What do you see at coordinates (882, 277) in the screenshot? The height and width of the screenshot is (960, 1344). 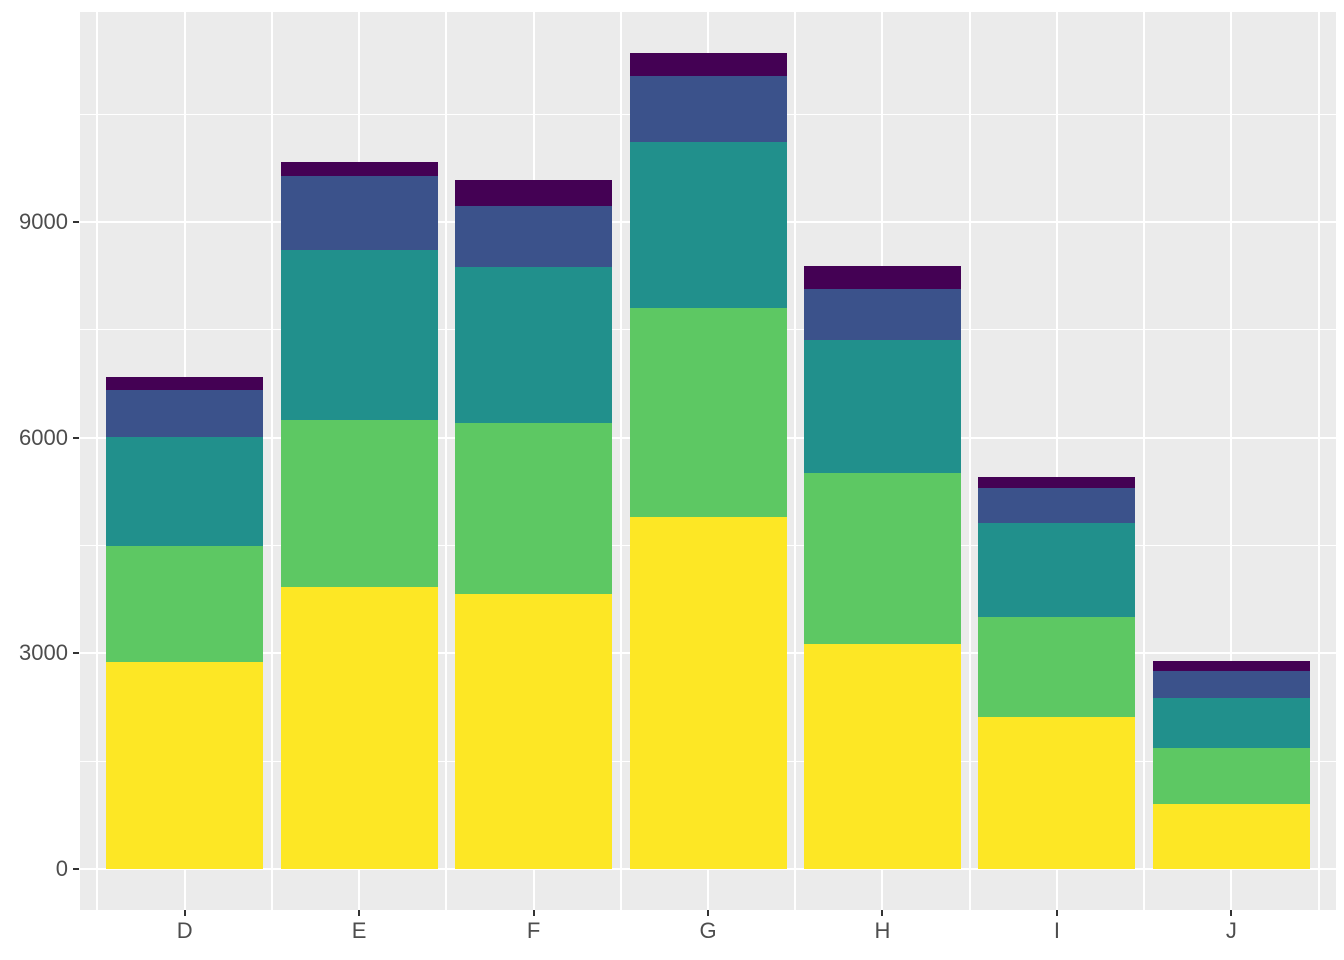 I see `bar-segment-H-stack-level-5-purple` at bounding box center [882, 277].